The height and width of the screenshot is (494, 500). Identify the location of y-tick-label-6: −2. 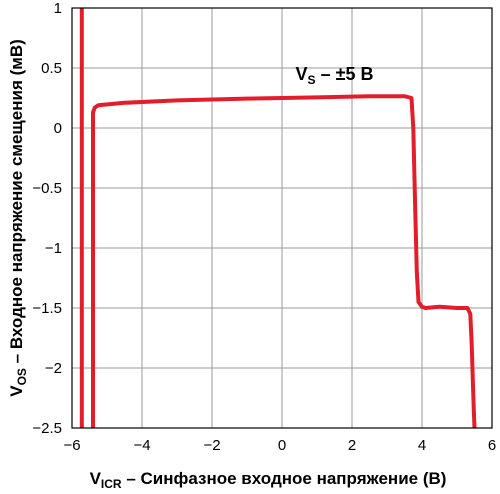
(53, 368).